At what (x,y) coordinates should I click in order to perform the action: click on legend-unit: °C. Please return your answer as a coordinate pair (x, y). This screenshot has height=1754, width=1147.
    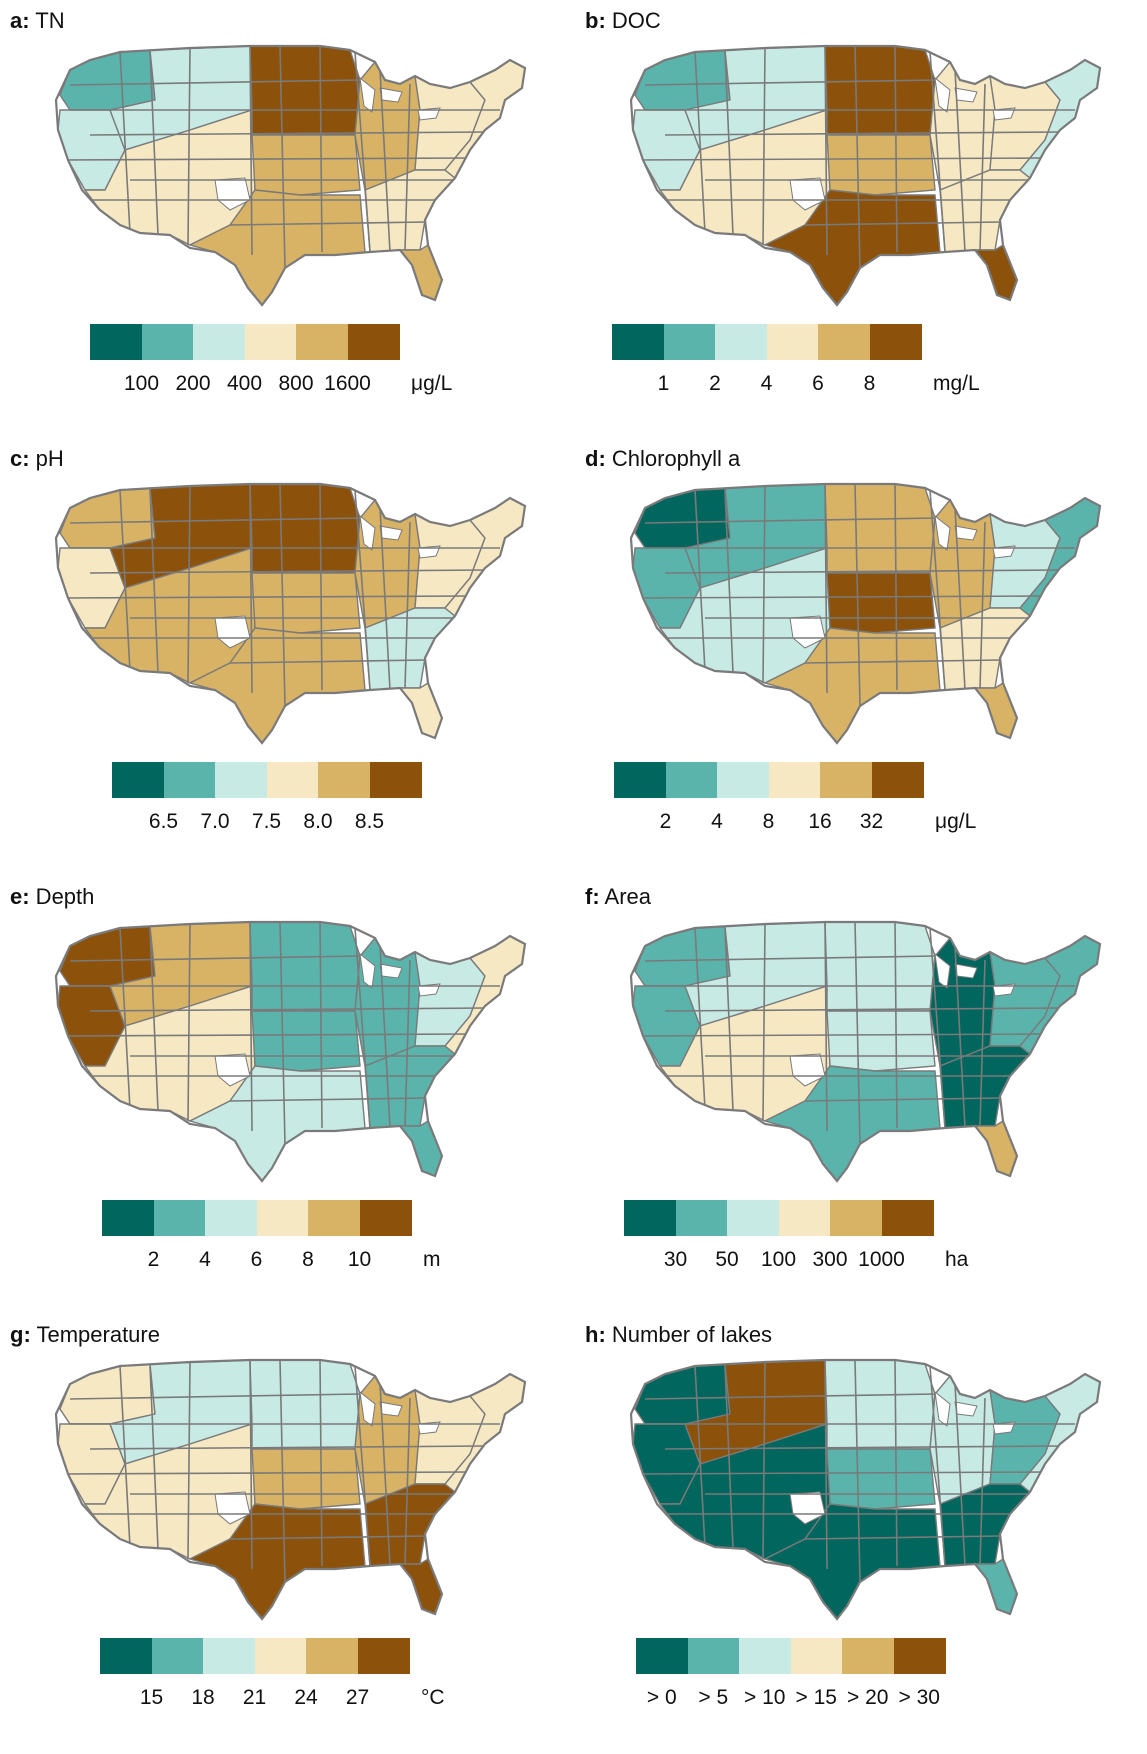
    Looking at the image, I should click on (433, 1697).